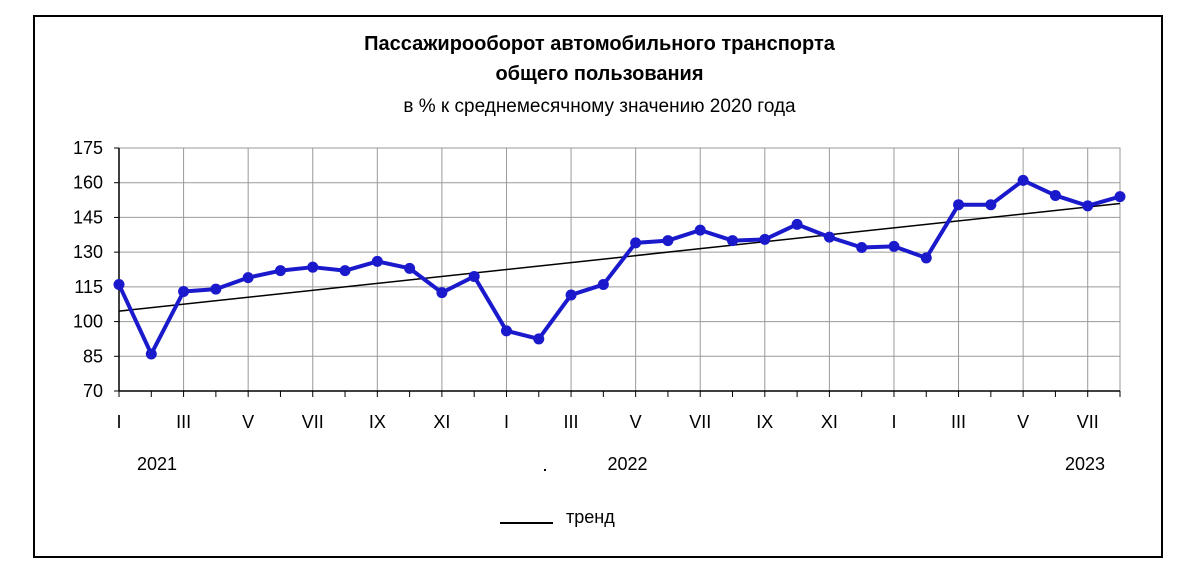 The width and height of the screenshot is (1199, 576). I want to click on y-tick-label: 145, so click(88, 217).